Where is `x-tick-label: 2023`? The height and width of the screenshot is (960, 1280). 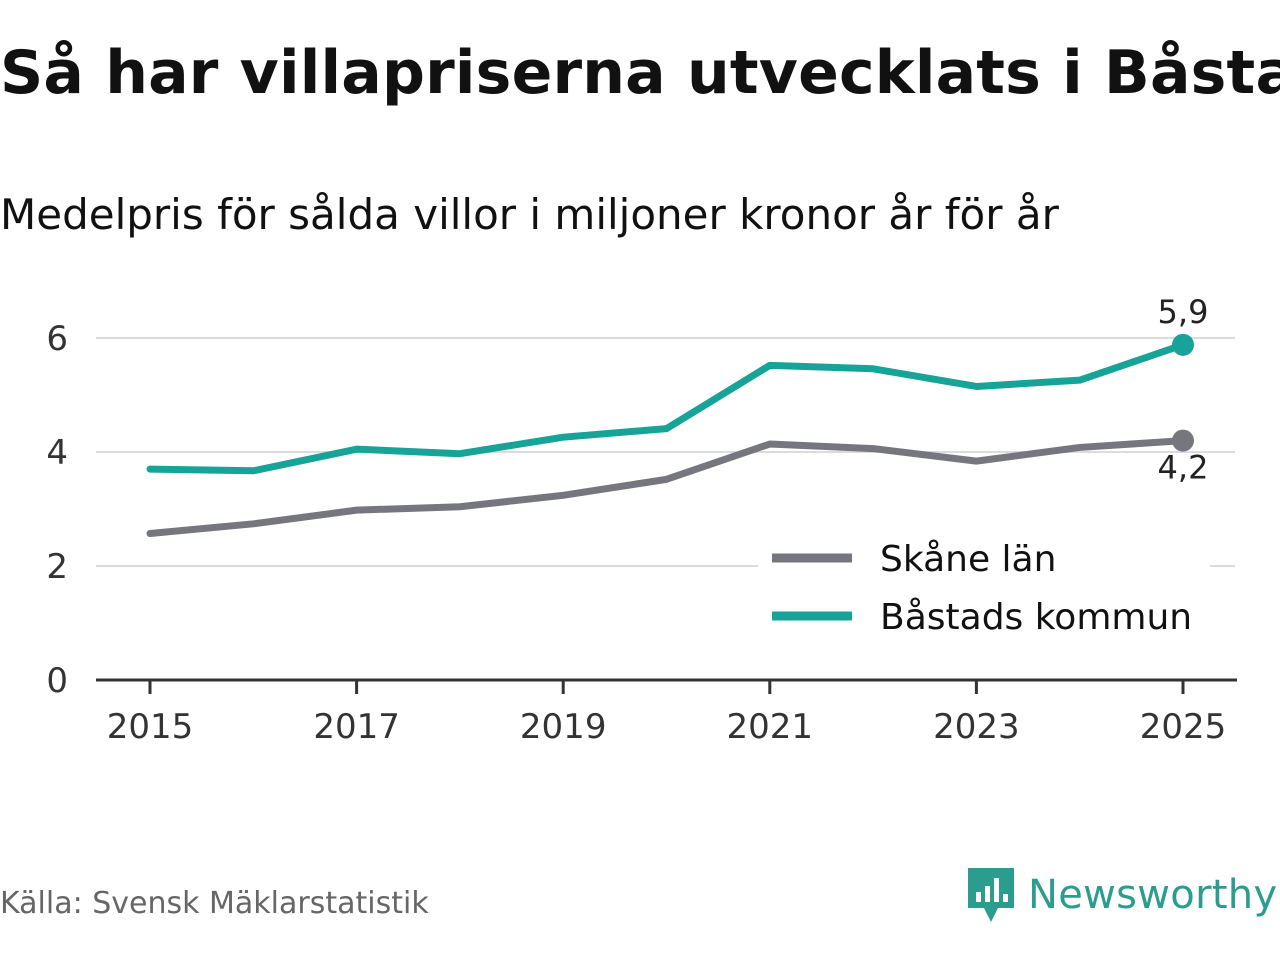
x-tick-label: 2023 is located at coordinates (976, 727).